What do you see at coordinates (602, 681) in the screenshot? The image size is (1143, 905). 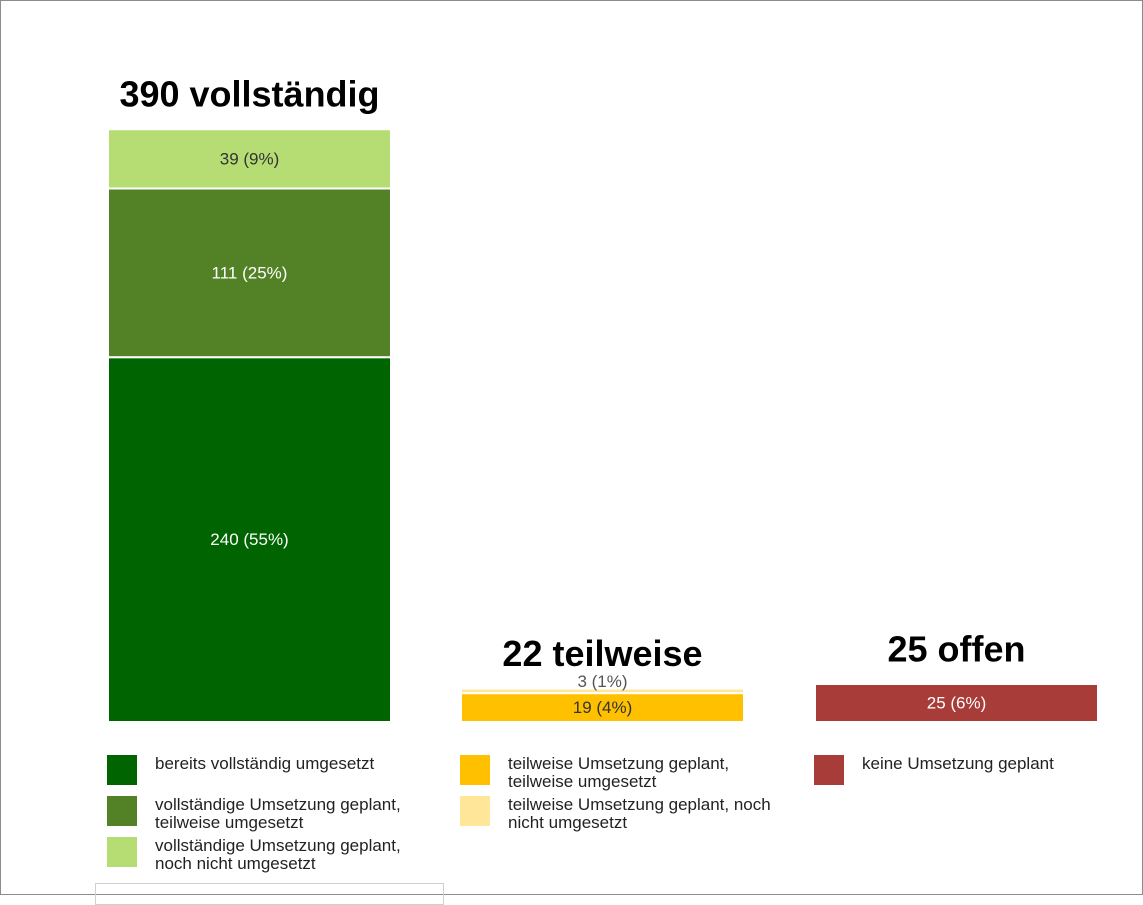 I see `data-label: 3 (1%)` at bounding box center [602, 681].